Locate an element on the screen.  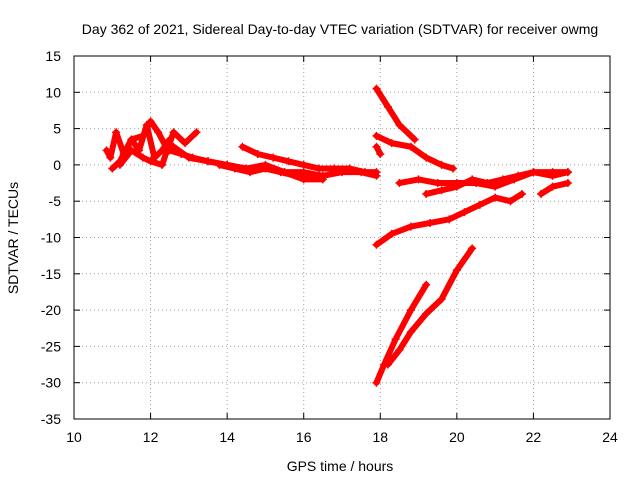
y-tick-label: 15 is located at coordinates (53, 56).